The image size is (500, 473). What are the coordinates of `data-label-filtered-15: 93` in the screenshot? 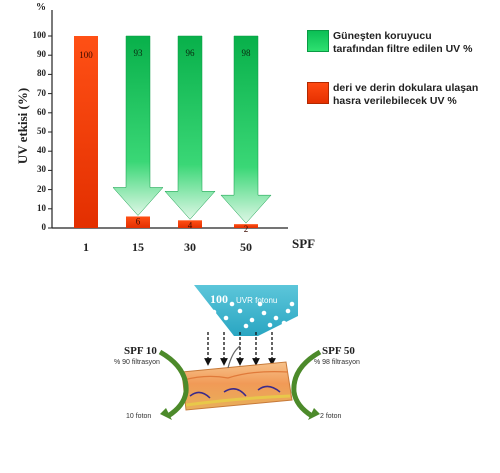 It's located at (139, 53).